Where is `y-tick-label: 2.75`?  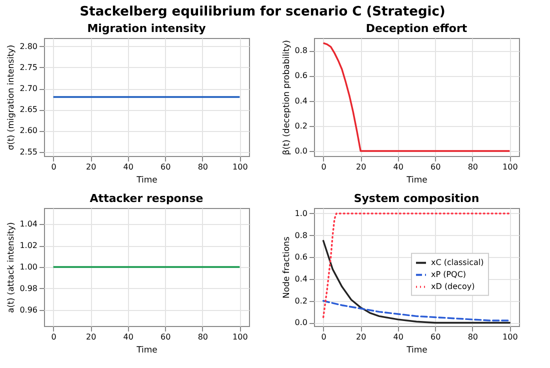
y-tick-label: 2.75 is located at coordinates (29, 67).